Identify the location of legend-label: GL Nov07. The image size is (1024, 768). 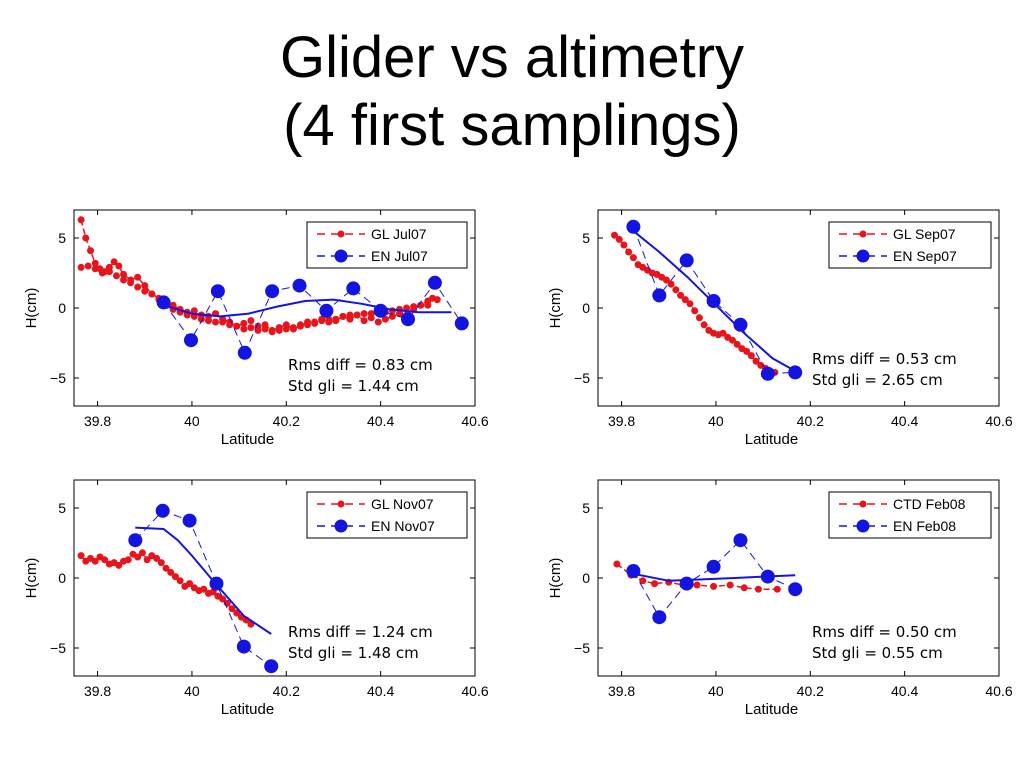
(402, 504).